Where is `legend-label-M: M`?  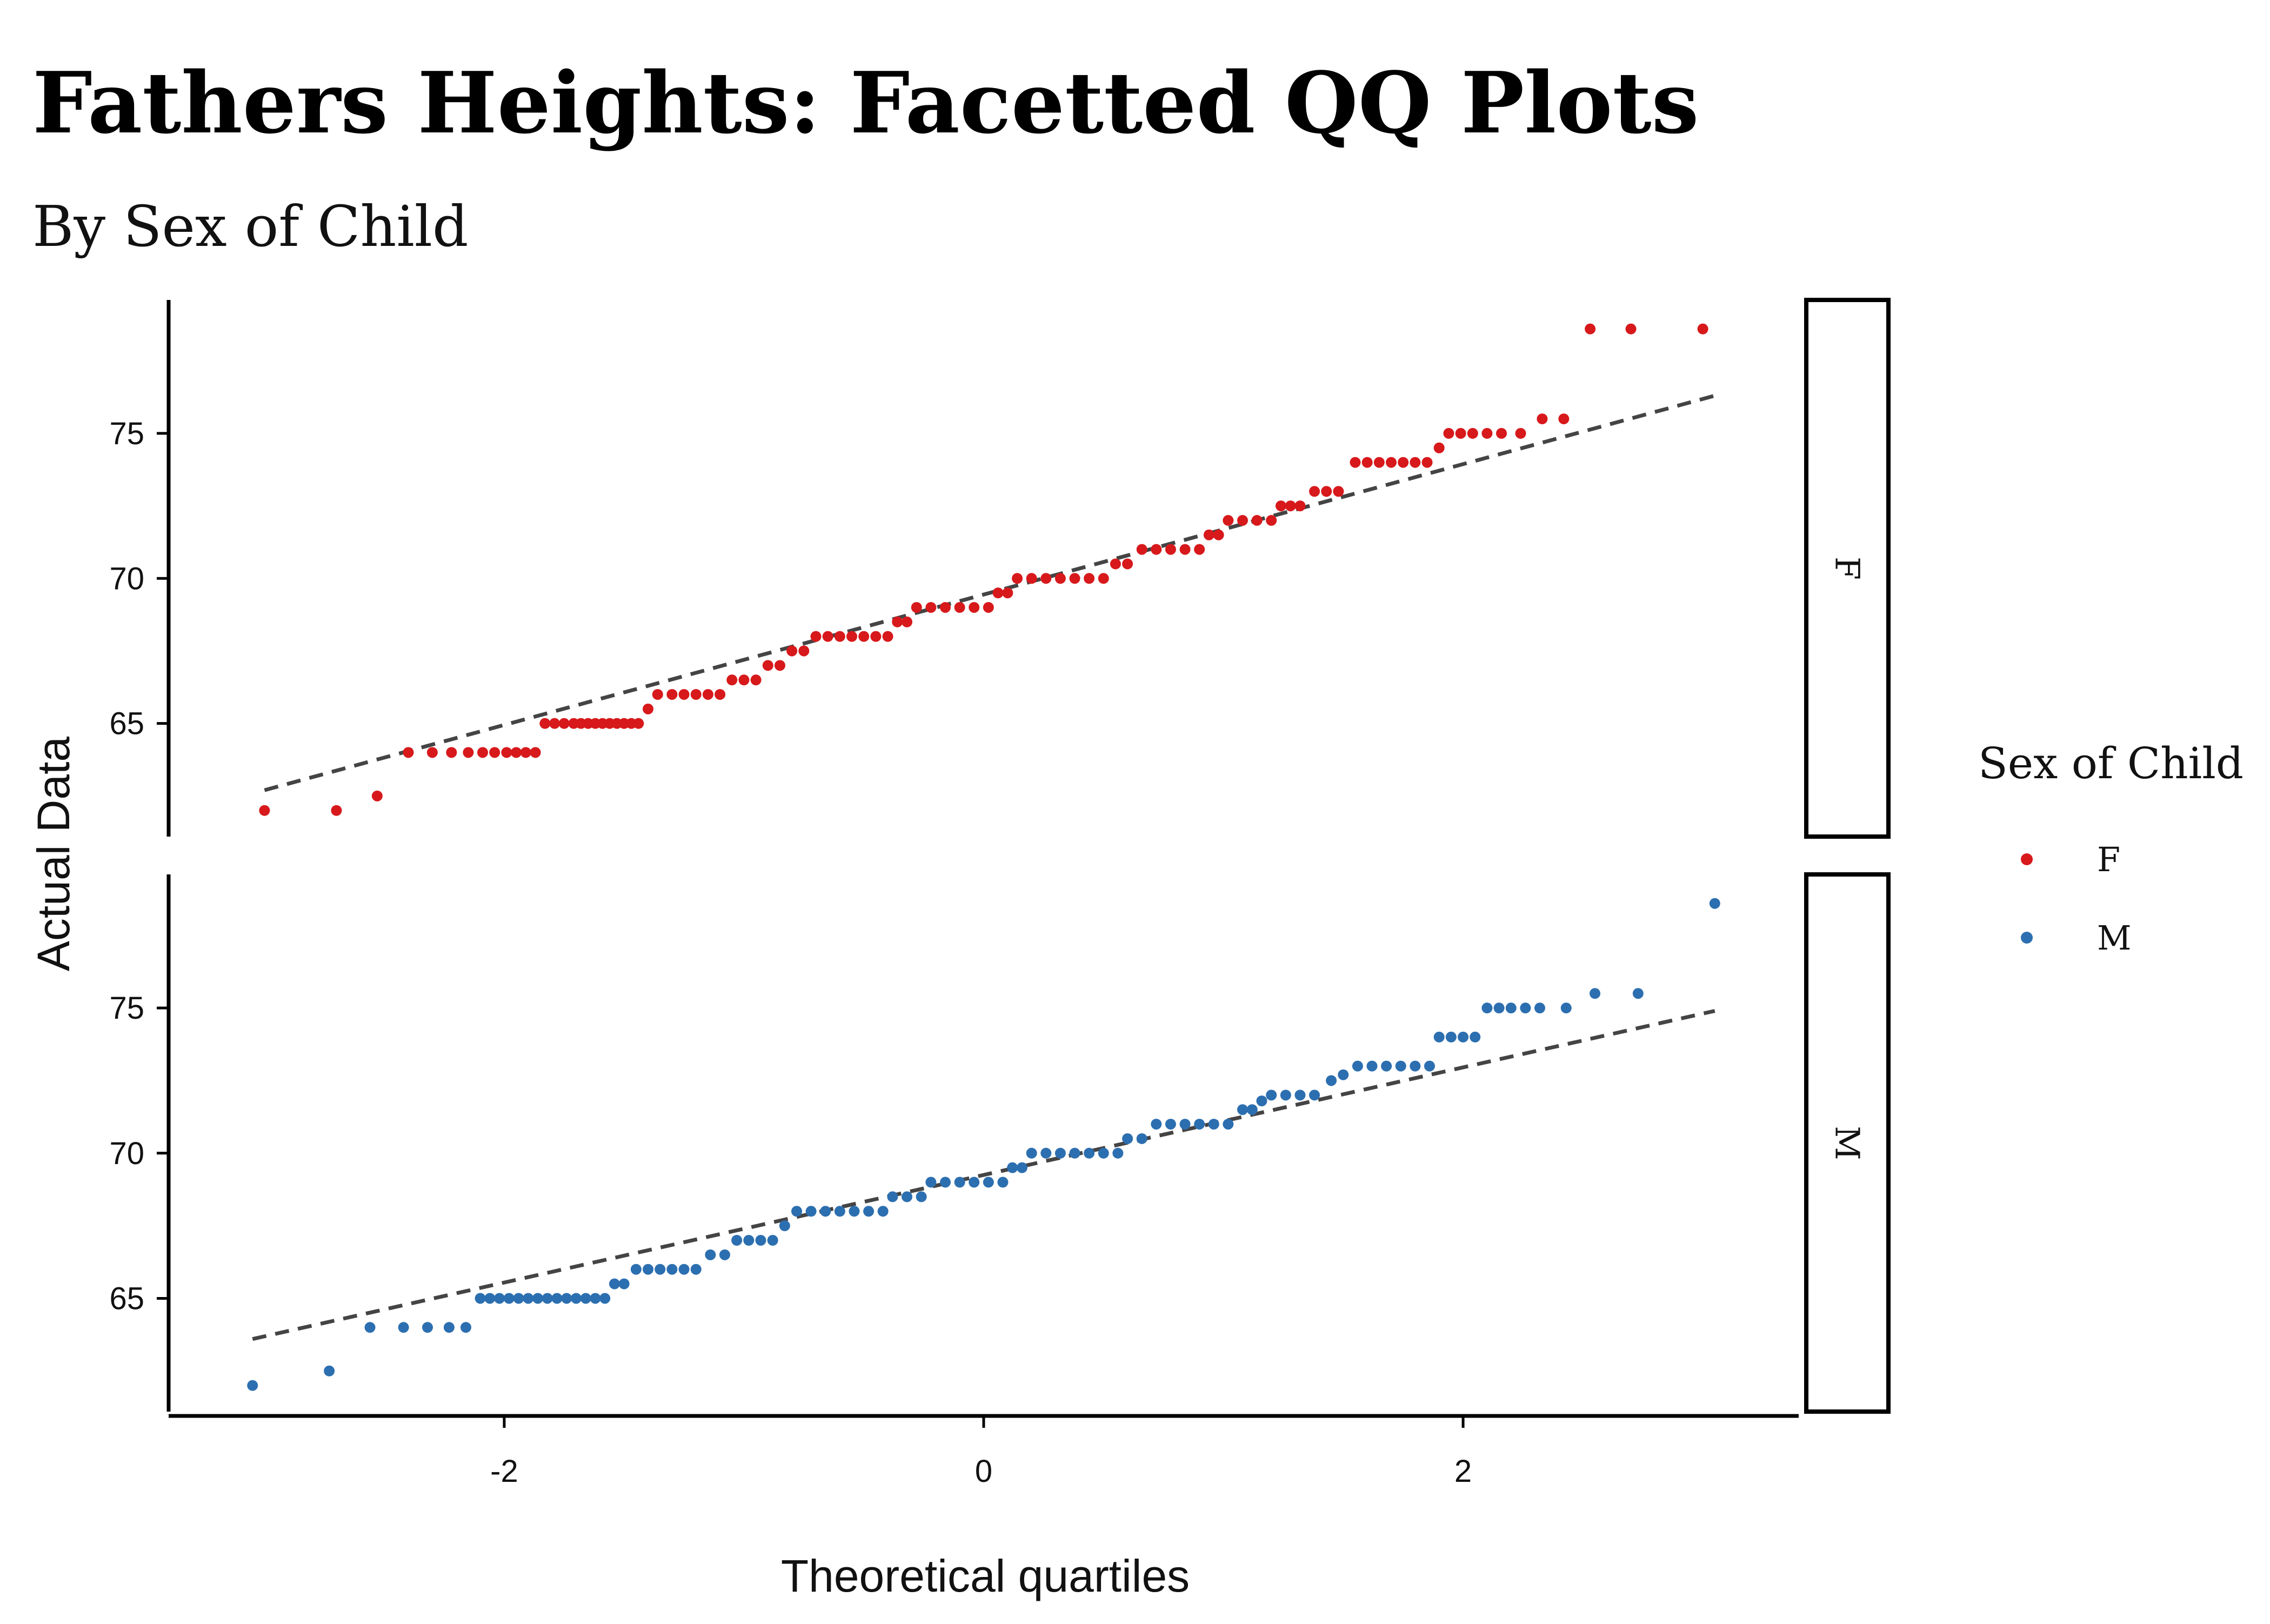 legend-label-M: M is located at coordinates (2114, 938).